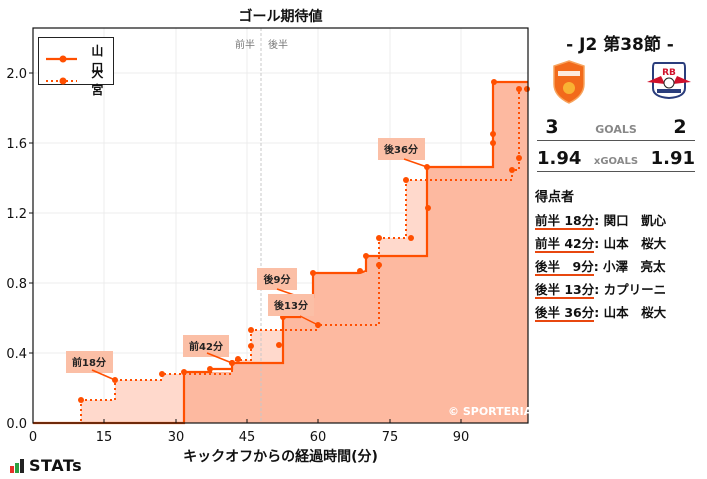 Image resolution: width=707 pixels, height=479 pixels. I want to click on svg-text: 1.2, so click(16, 214).